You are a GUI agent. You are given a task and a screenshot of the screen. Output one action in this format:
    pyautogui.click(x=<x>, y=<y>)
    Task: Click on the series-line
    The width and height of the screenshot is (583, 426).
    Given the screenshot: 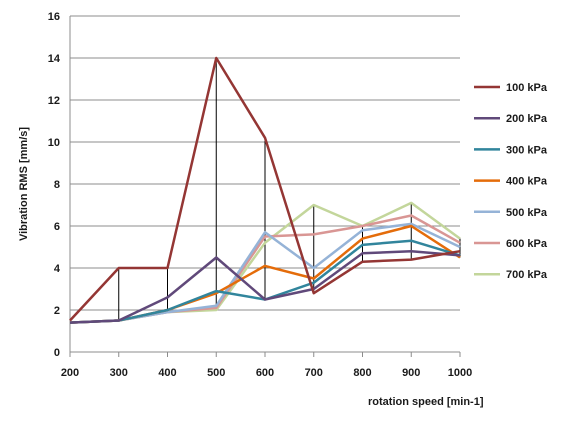 What is the action you would take?
    pyautogui.click(x=265, y=286)
    